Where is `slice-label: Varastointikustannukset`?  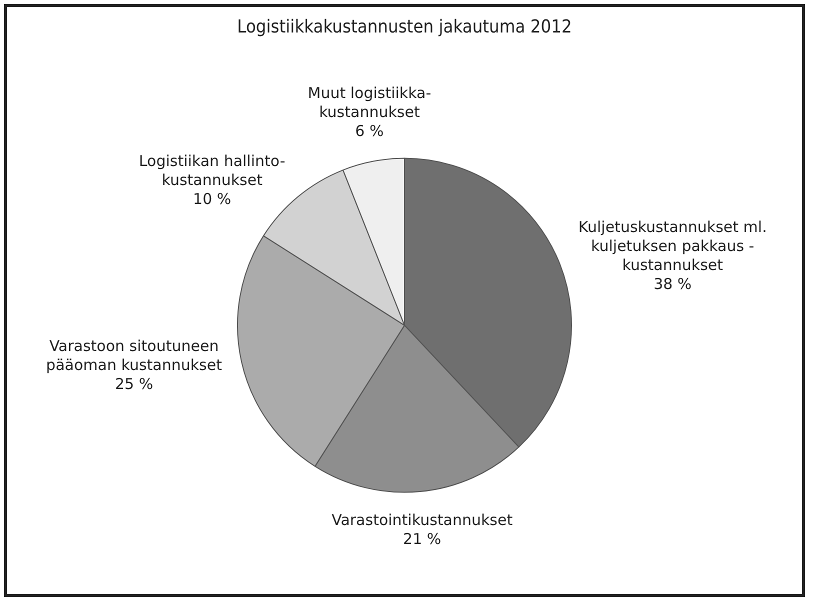 slice-label: Varastointikustannukset is located at coordinates (422, 519).